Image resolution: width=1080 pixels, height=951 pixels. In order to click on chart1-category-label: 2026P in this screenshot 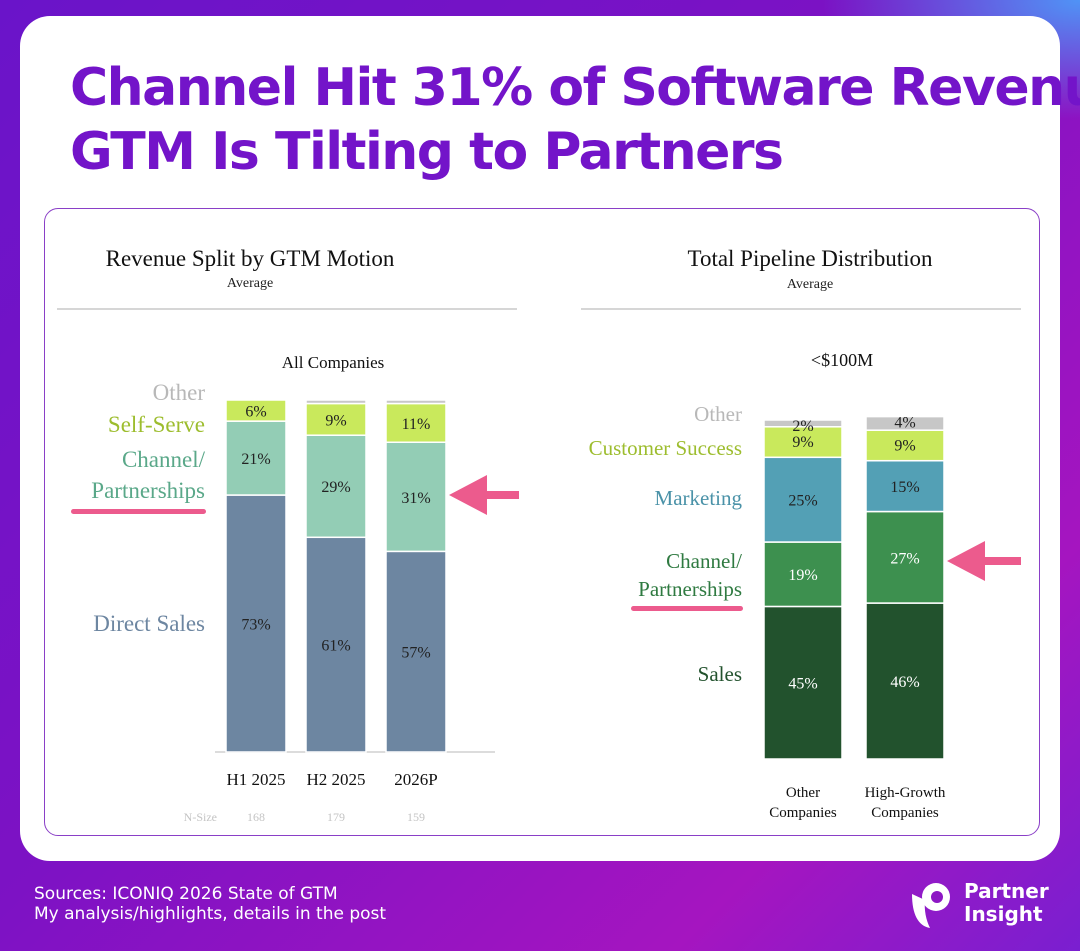, I will do `click(415, 779)`.